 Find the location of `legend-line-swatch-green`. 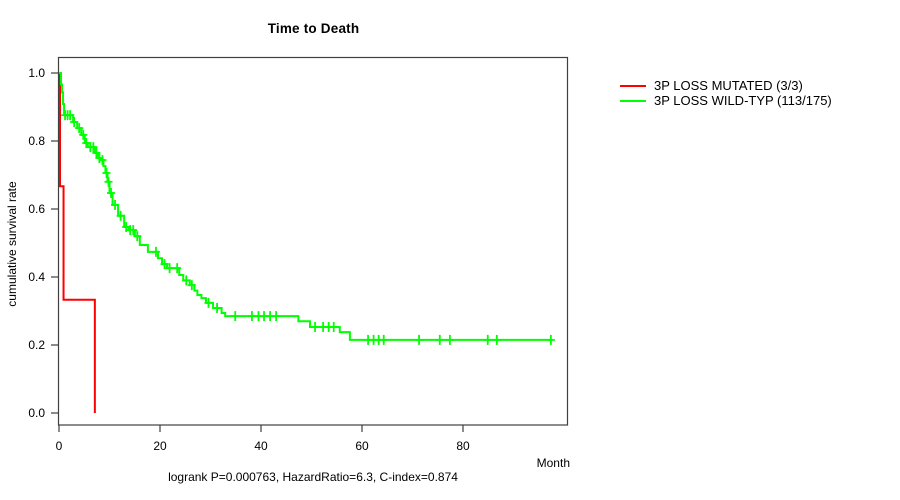

legend-line-swatch-green is located at coordinates (633, 100).